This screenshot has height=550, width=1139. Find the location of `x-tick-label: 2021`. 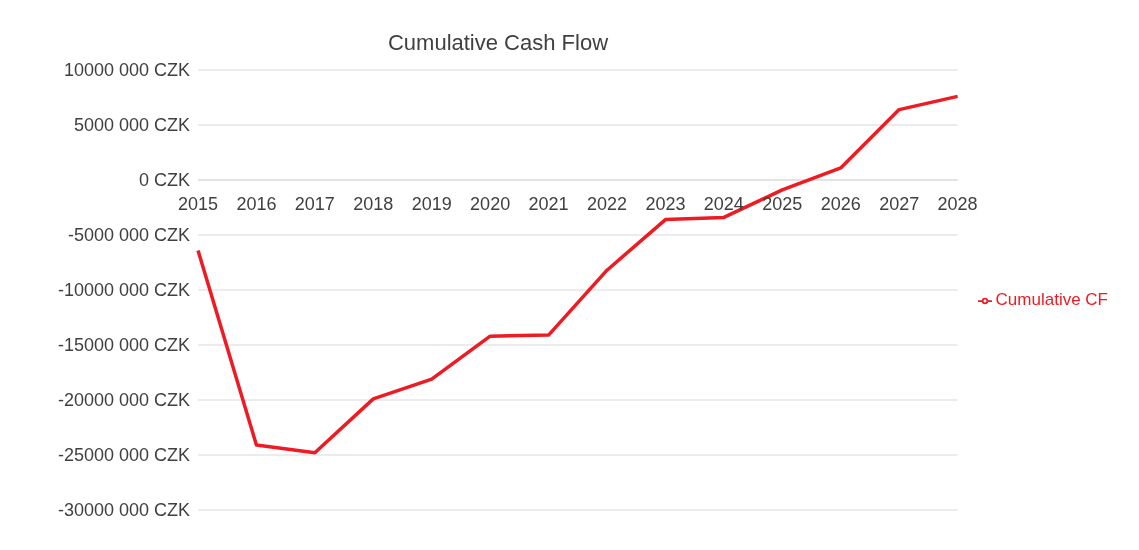

x-tick-label: 2021 is located at coordinates (548, 204).